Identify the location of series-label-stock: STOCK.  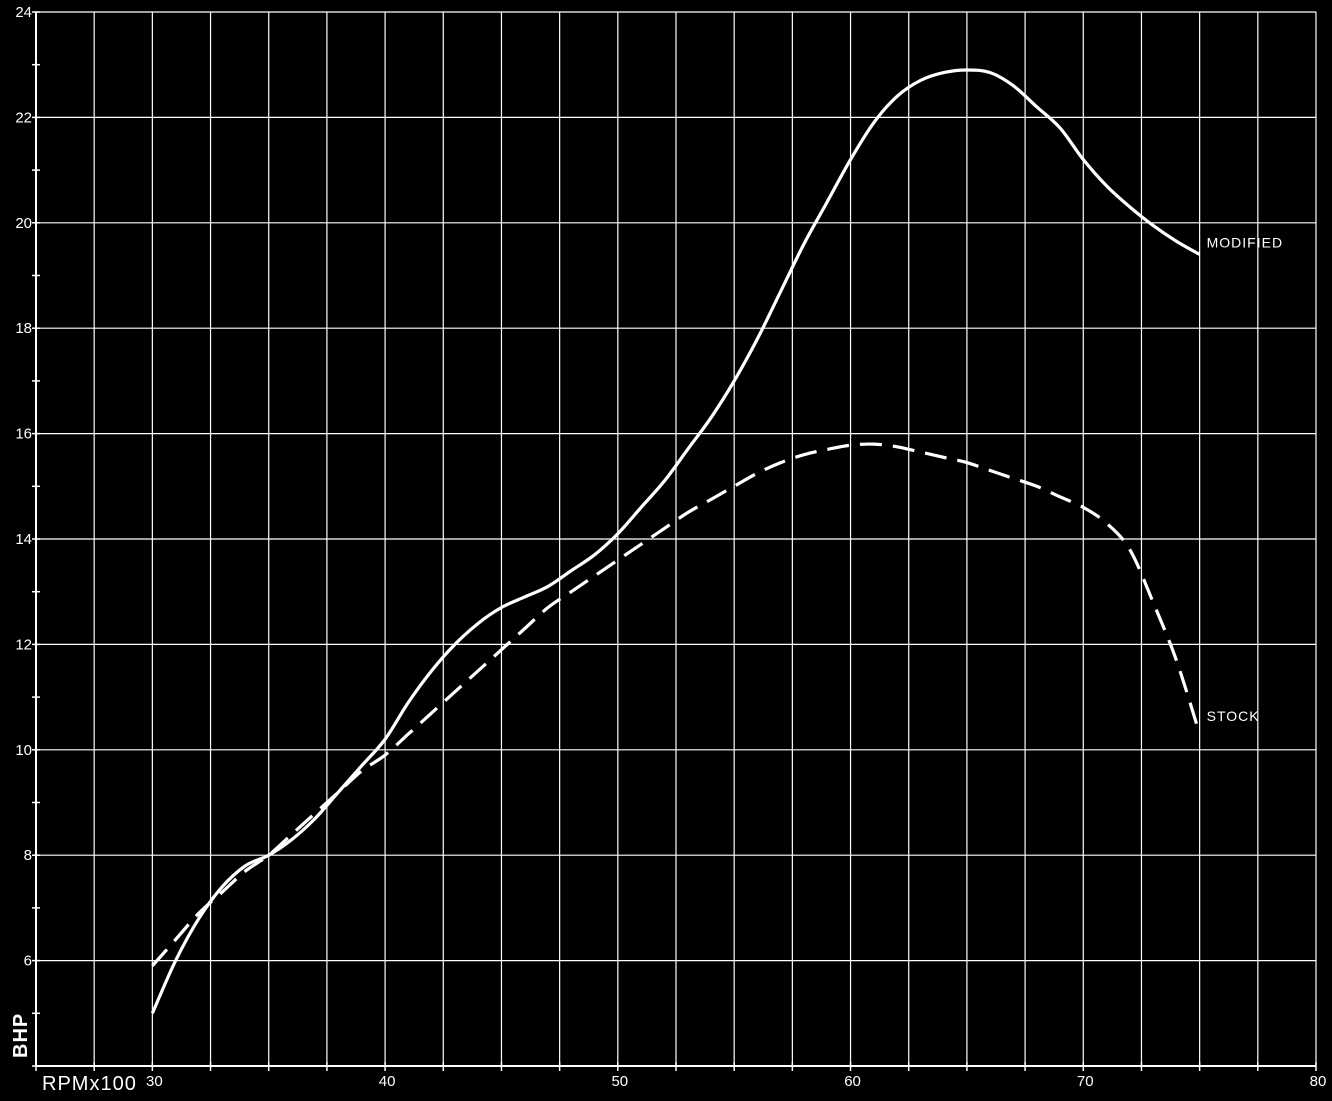
(1233, 716).